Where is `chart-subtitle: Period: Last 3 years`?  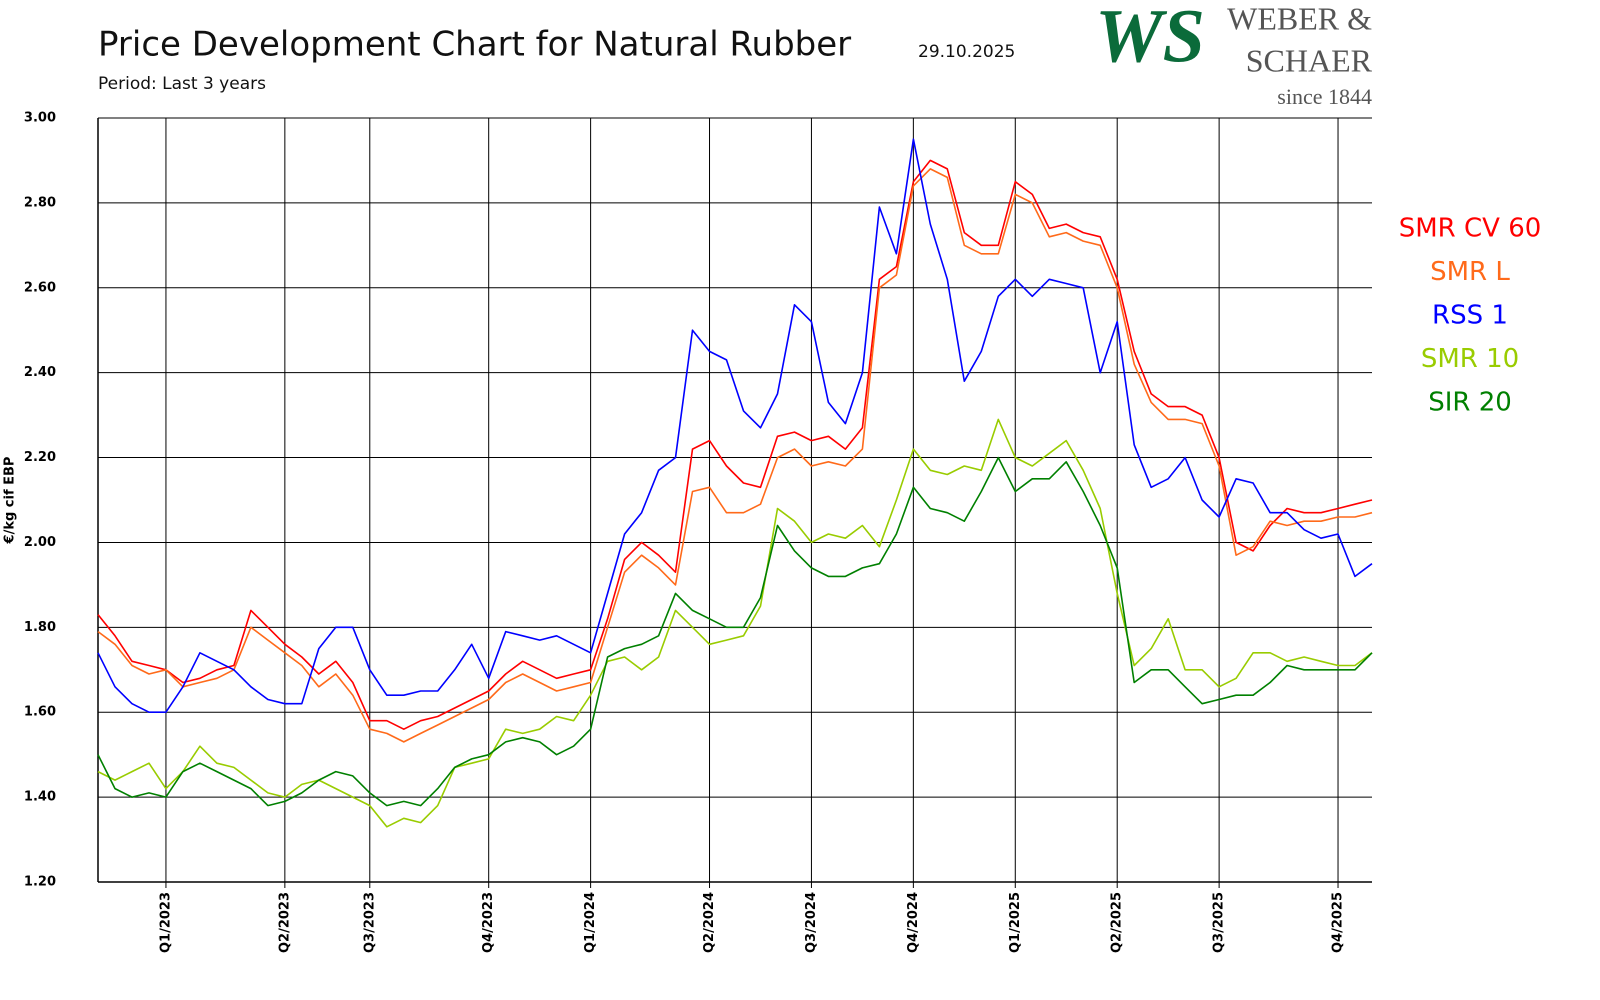
chart-subtitle: Period: Last 3 years is located at coordinates (182, 84).